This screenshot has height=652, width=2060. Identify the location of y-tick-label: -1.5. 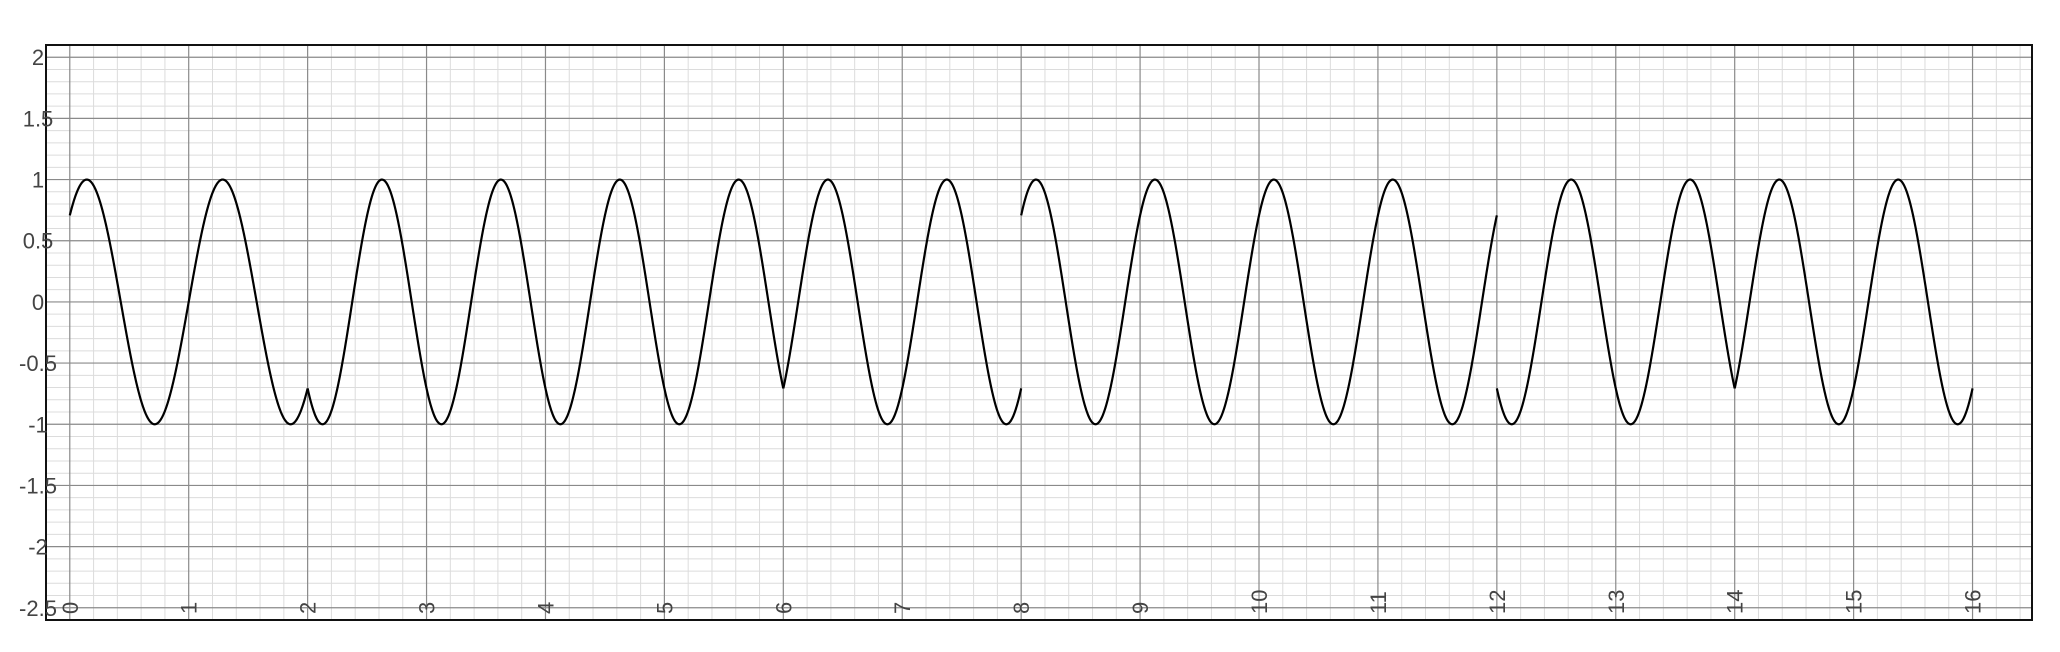
(38, 485).